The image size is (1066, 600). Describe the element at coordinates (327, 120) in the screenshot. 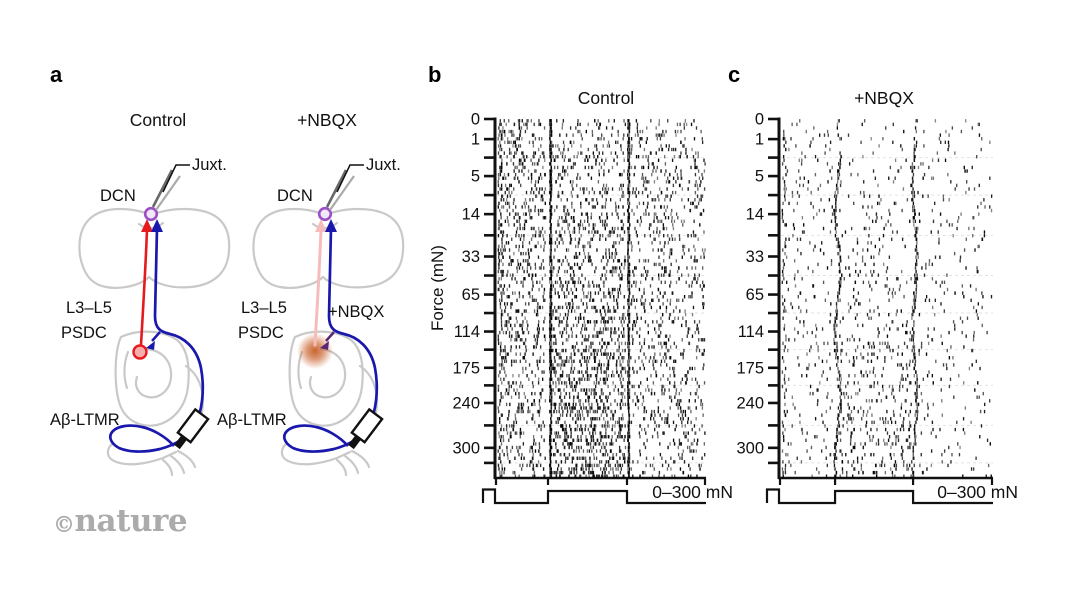

I see `diagram-nbqx-title: +NBQX` at that location.